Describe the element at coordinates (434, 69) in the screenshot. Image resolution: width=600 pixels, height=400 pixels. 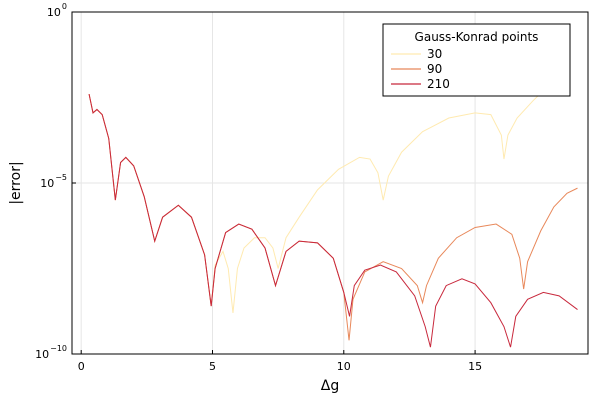
I see `legend-label-90: 90` at that location.